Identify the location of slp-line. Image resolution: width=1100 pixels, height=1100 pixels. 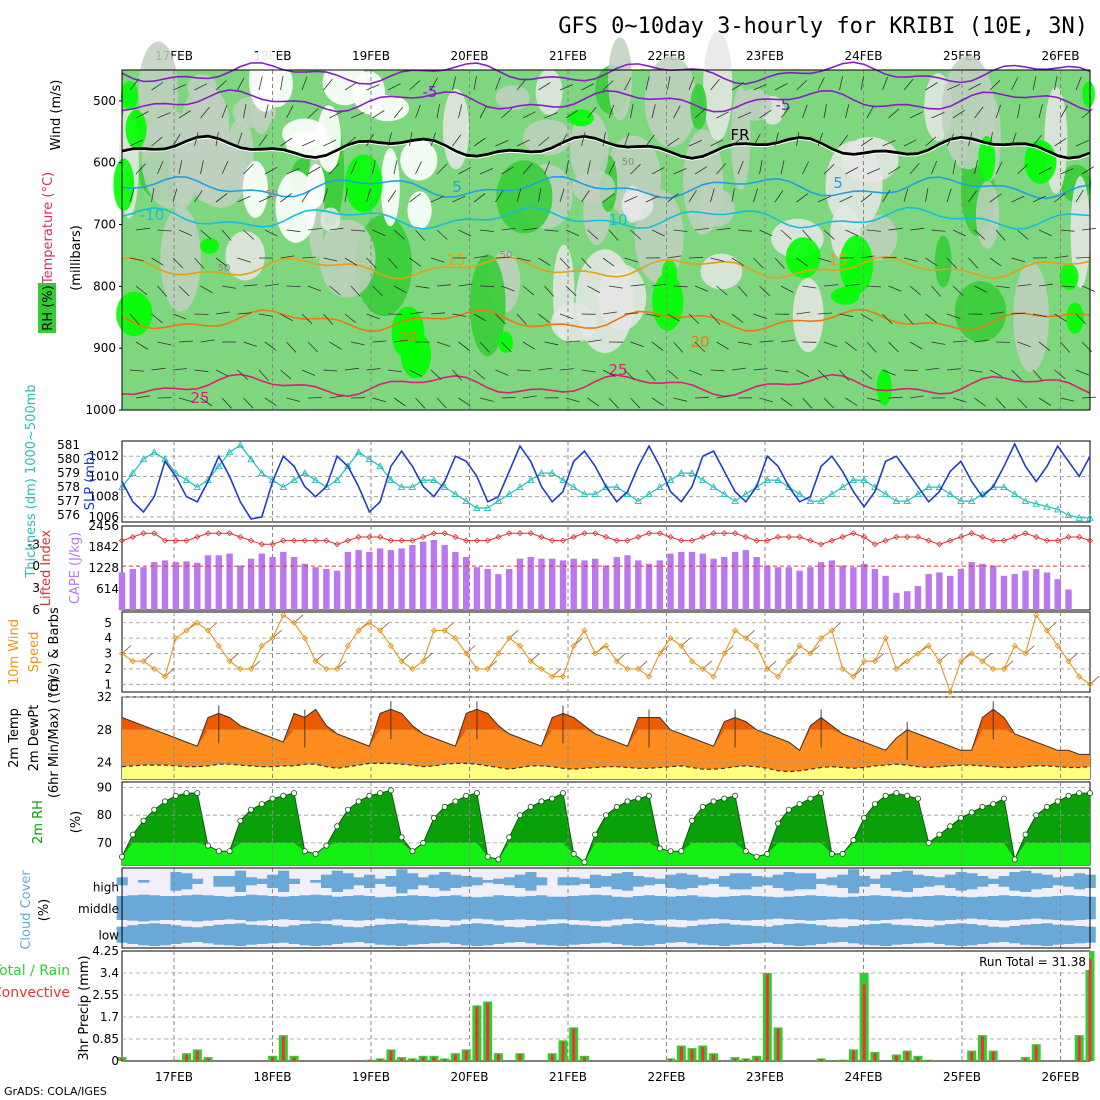
(606, 481).